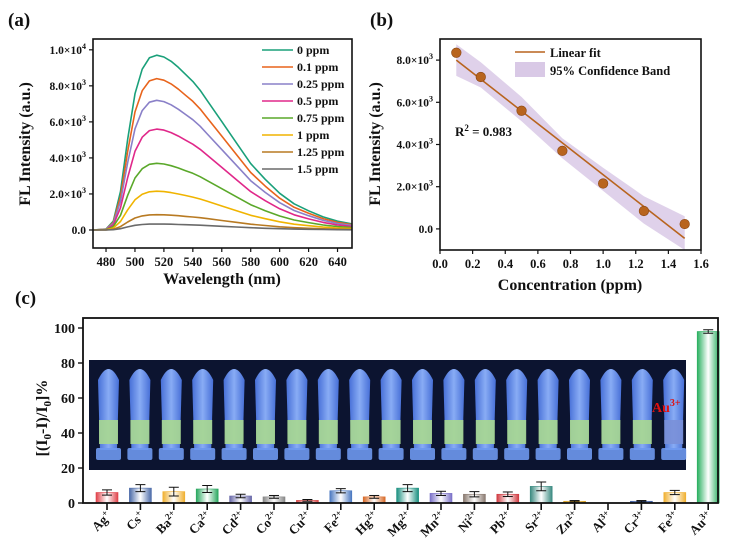 Image resolution: width=753 pixels, height=552 pixels. Describe the element at coordinates (44, 418) in the screenshot. I see `panel-c-y-axis-label: [(I0-I)/I0]%` at that location.